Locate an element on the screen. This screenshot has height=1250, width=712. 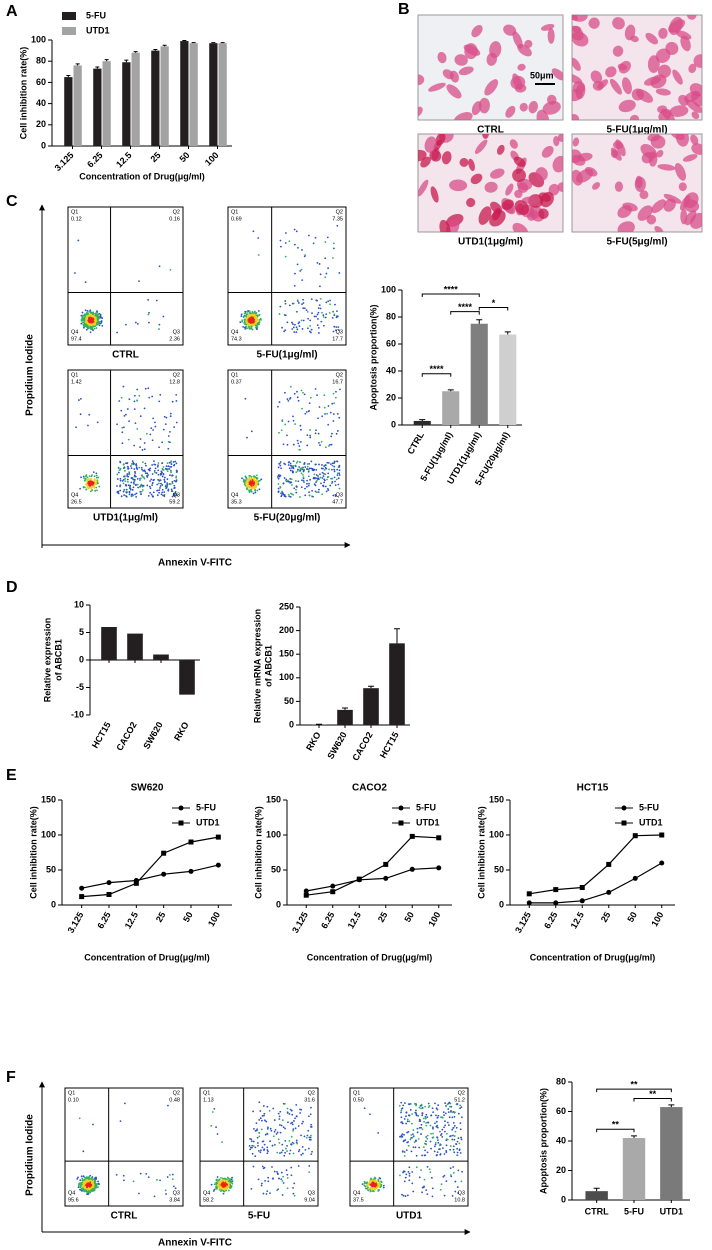
x-tick-label: 12.5 is located at coordinates (577, 920).